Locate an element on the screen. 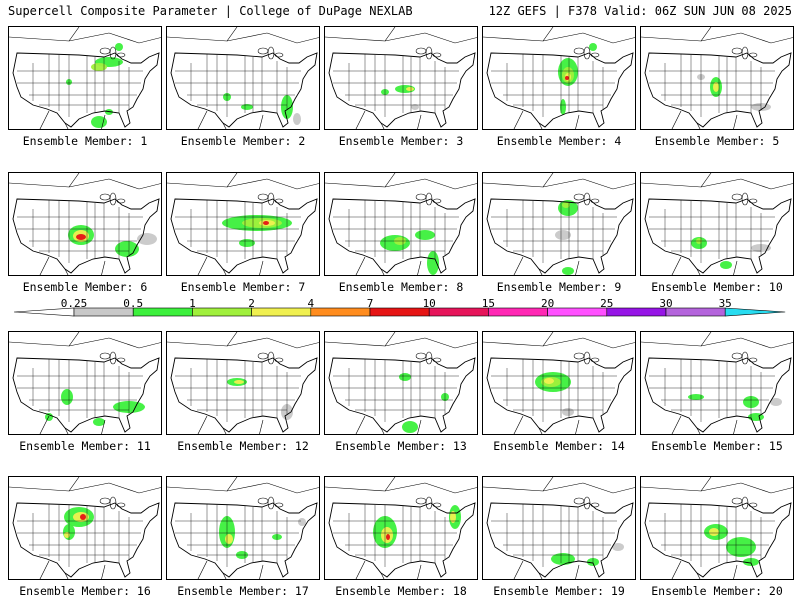  colorbar-tick-label: 1 is located at coordinates (192, 303).